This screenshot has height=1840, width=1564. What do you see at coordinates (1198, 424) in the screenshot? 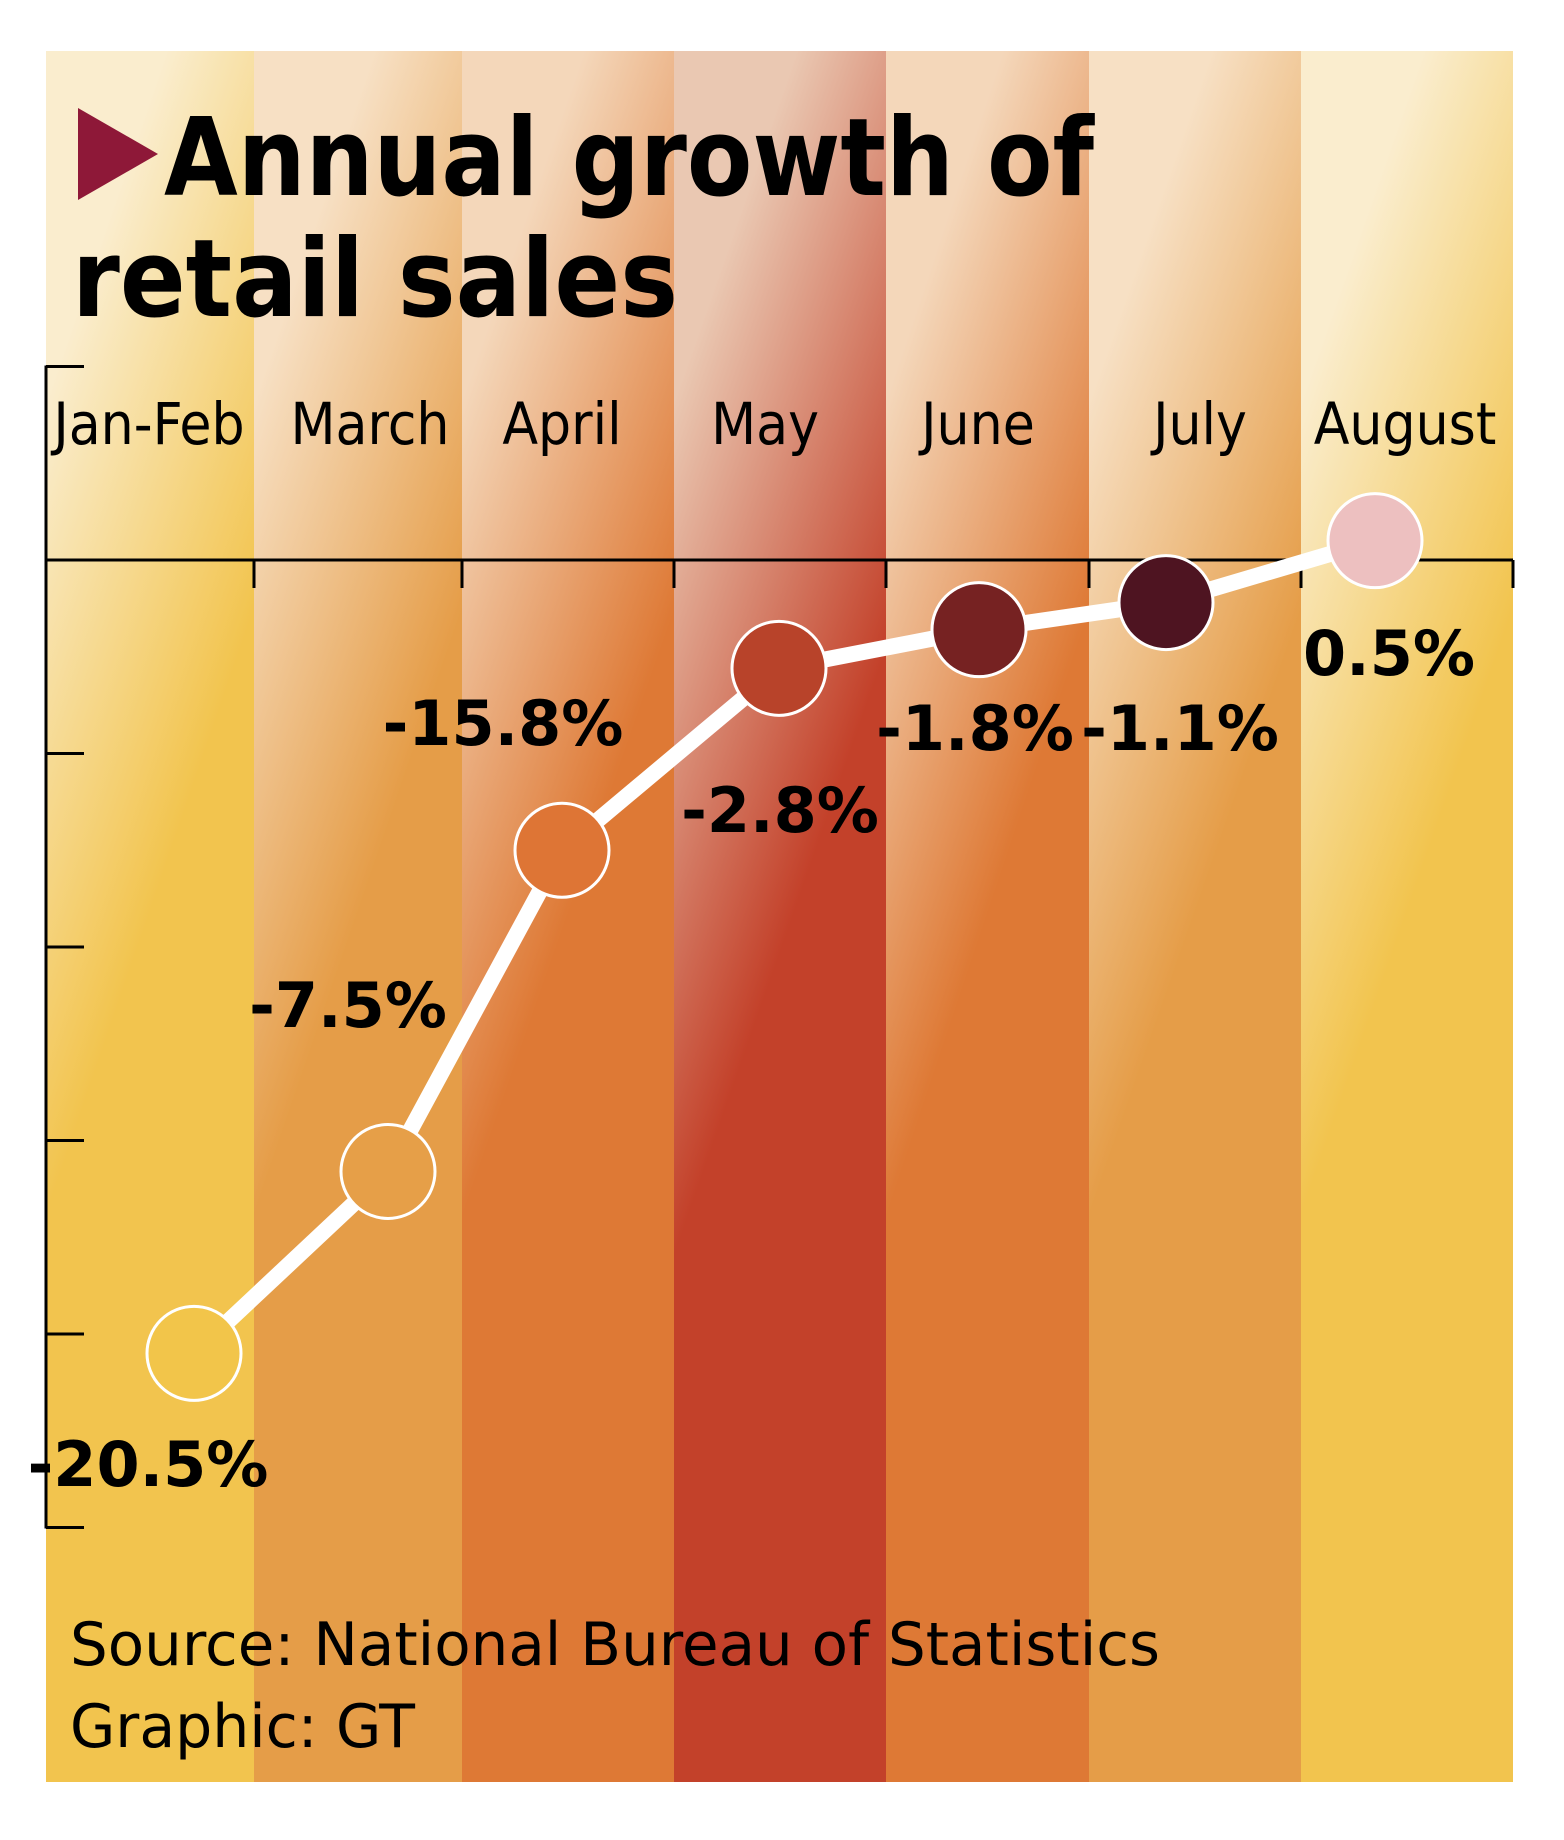
I see `x-tick-label: July` at bounding box center [1198, 424].